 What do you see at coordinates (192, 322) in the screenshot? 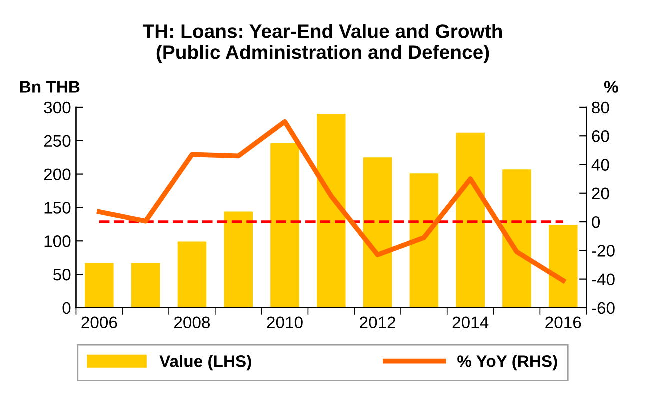
I see `x-tick-label: 2008` at bounding box center [192, 322].